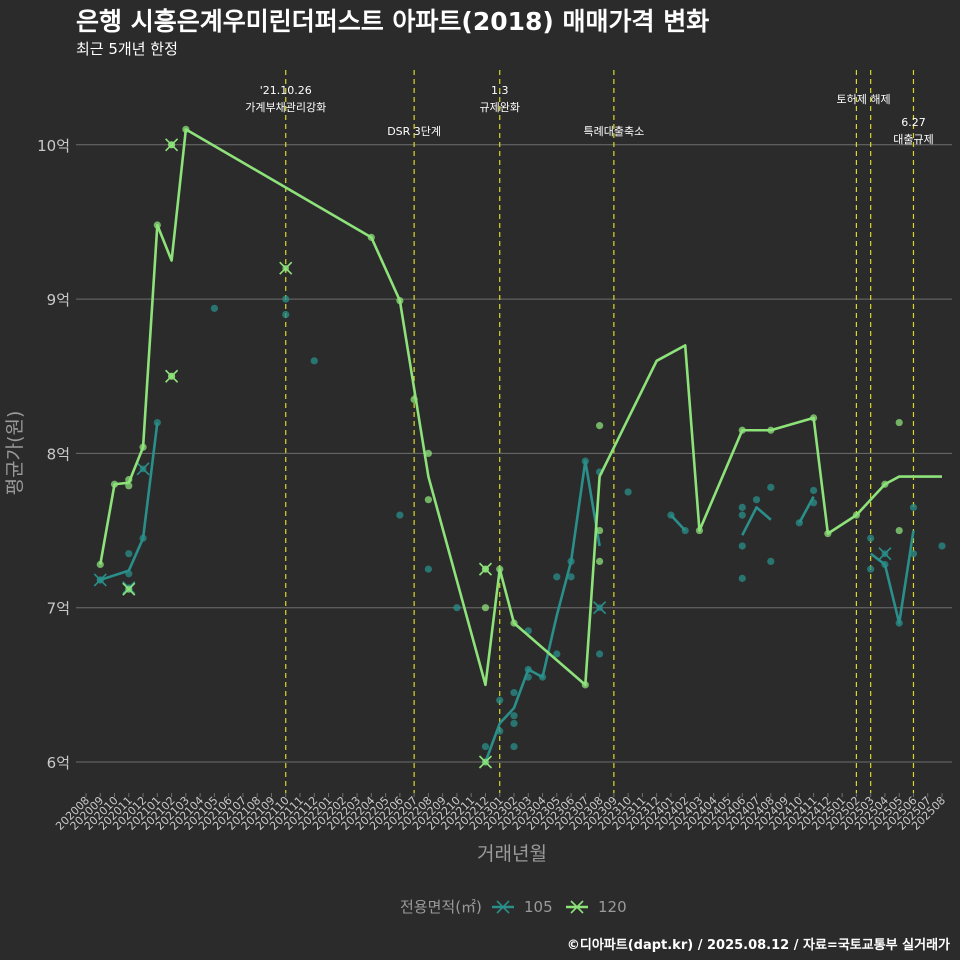 The image size is (960, 960). I want to click on y-tick-label: 8억, so click(58, 454).